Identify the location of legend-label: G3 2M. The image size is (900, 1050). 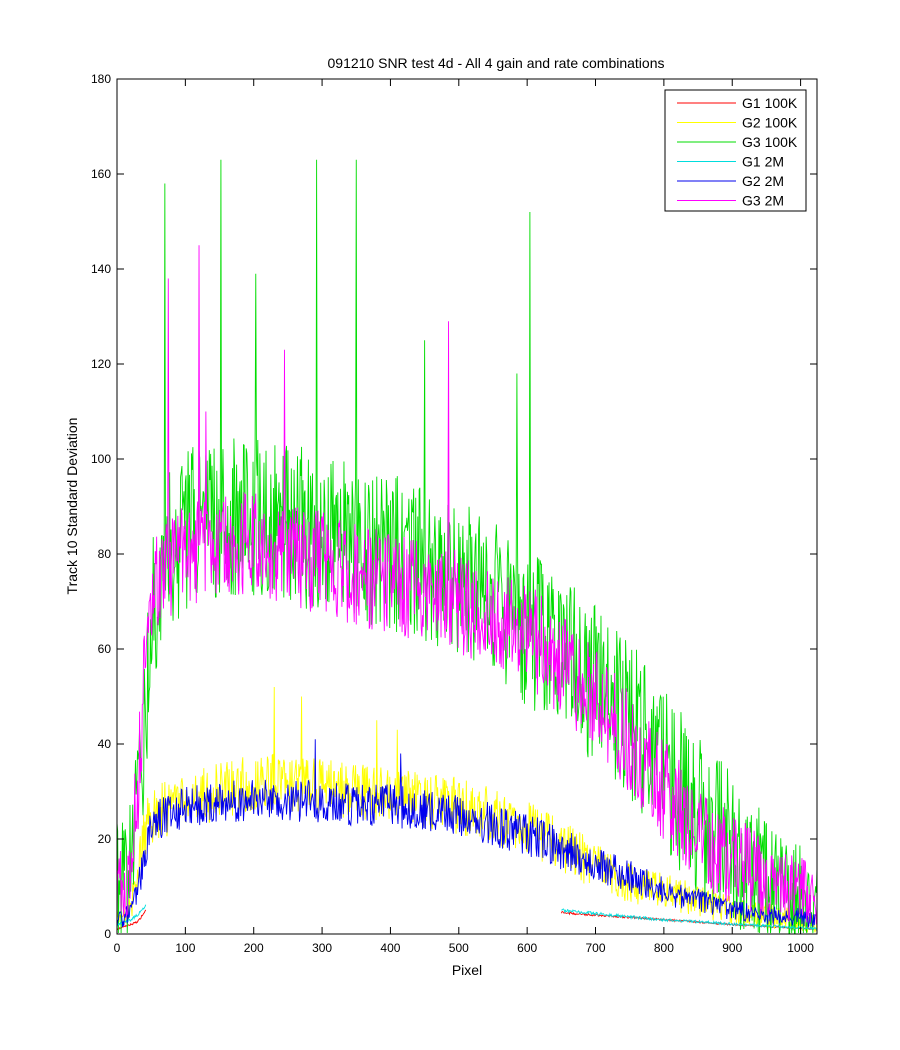
(763, 201).